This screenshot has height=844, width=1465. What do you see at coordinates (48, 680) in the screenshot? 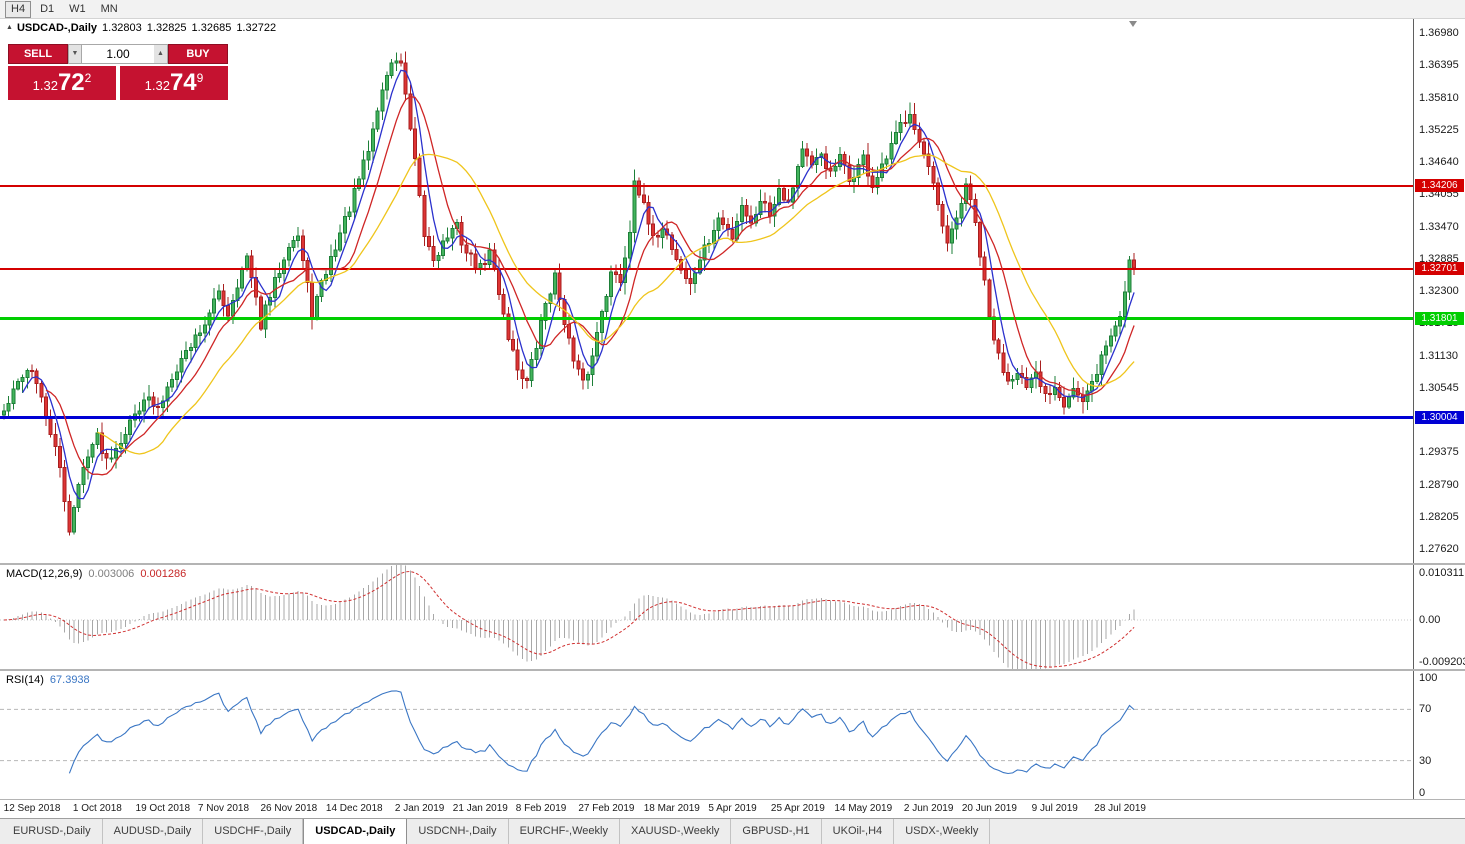
I see `rsi-label: RSI(14) 67.3938` at bounding box center [48, 680].